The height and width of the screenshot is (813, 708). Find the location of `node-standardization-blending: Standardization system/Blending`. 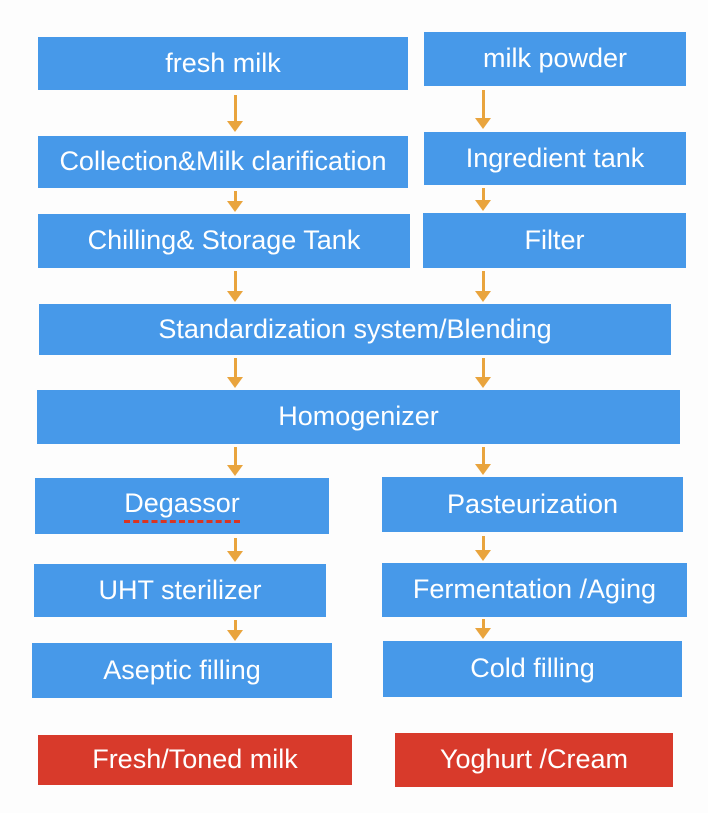

node-standardization-blending: Standardization system/Blending is located at coordinates (355, 329).